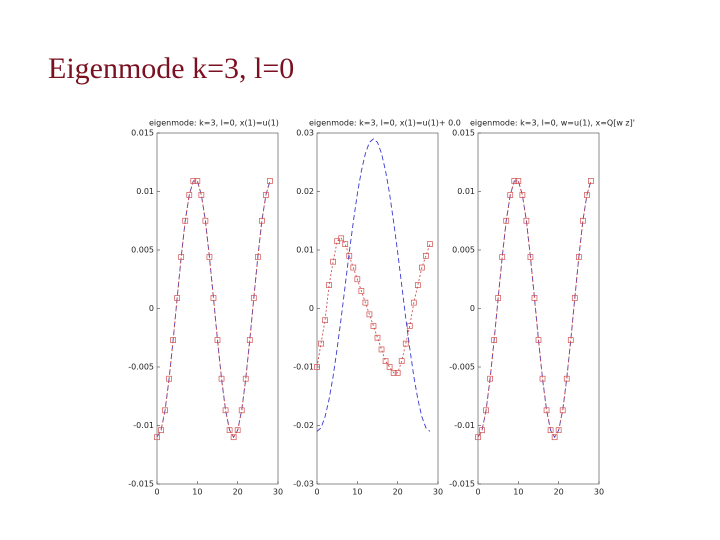 This screenshot has height=540, width=720. I want to click on chart-title: eigenmode: k=3, l=0, x(1)=u(1), so click(214, 123).